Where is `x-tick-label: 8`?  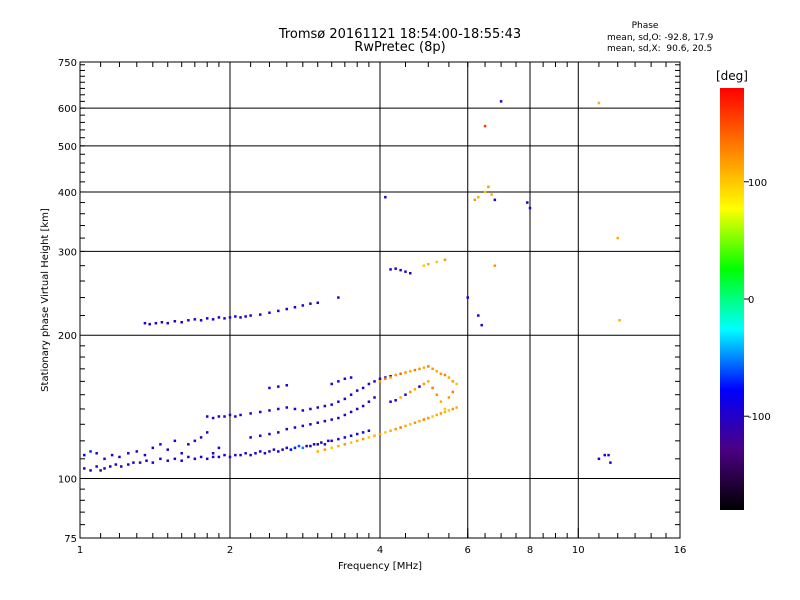
x-tick-label: 8 is located at coordinates (530, 550).